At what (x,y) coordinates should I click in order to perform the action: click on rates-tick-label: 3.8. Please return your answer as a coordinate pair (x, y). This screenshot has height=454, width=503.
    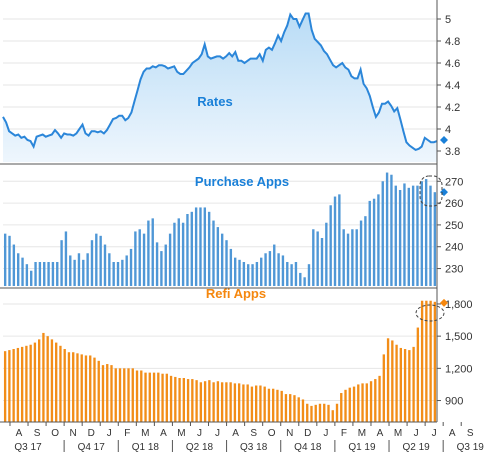
    Looking at the image, I should click on (452, 152).